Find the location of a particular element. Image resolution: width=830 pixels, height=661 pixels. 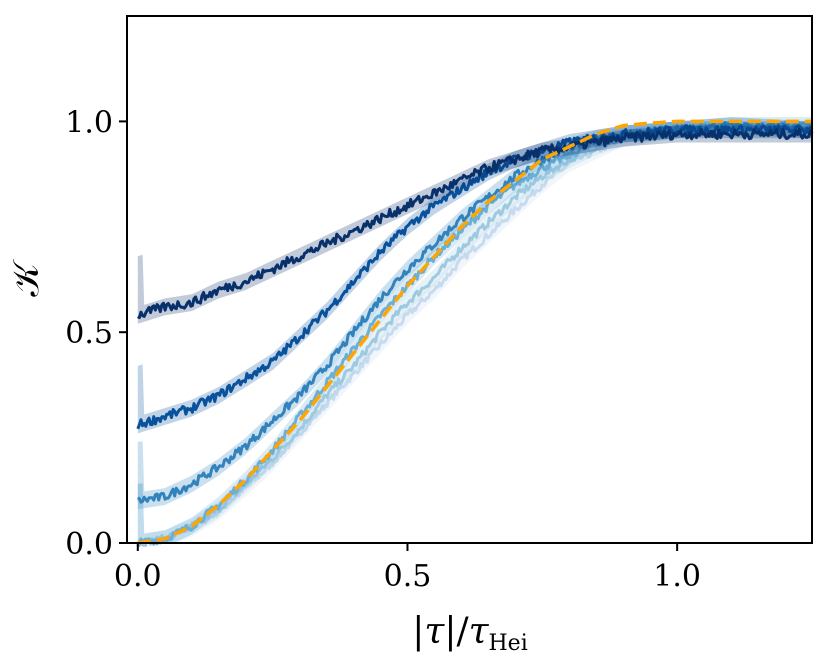

x-tick-label: 0.5 is located at coordinates (408, 576).